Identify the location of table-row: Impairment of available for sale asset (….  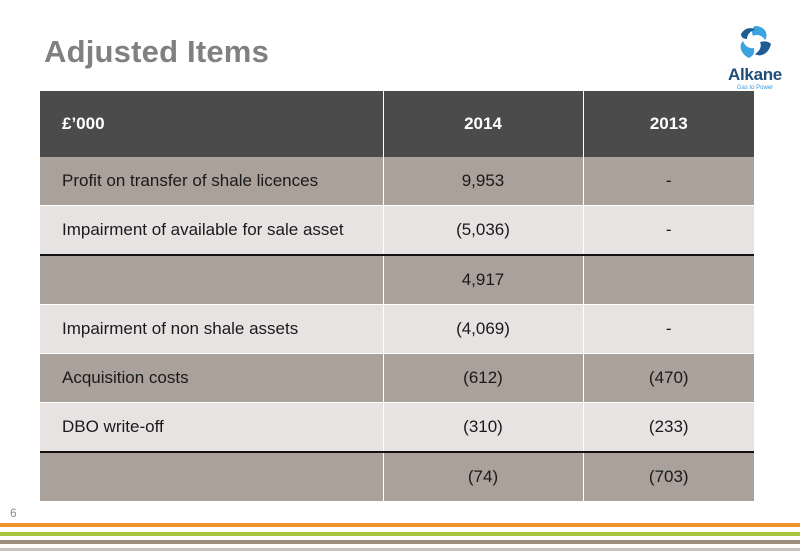
(397, 230).